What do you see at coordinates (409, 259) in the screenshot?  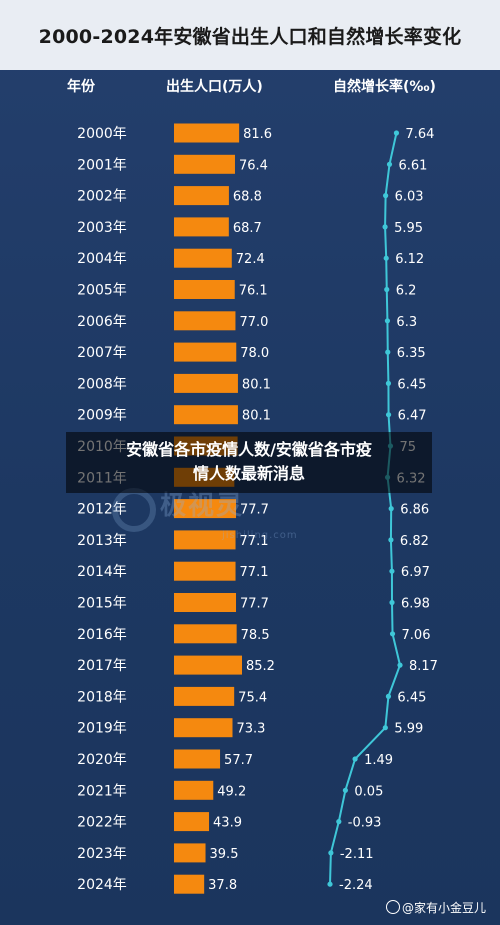 I see `growth-rate-label: 6.12` at bounding box center [409, 259].